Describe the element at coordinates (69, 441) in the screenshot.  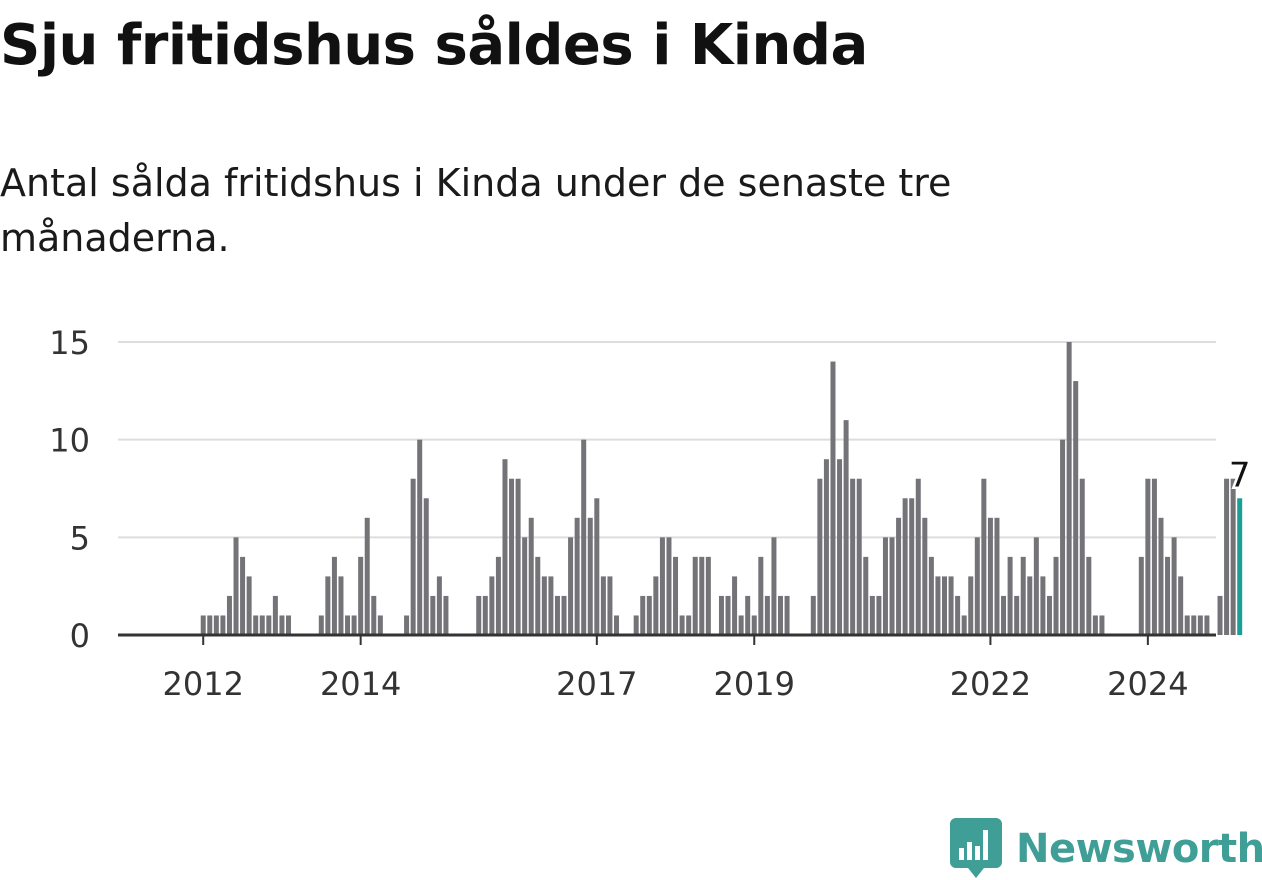
I see `y-tick-label: 10` at that location.